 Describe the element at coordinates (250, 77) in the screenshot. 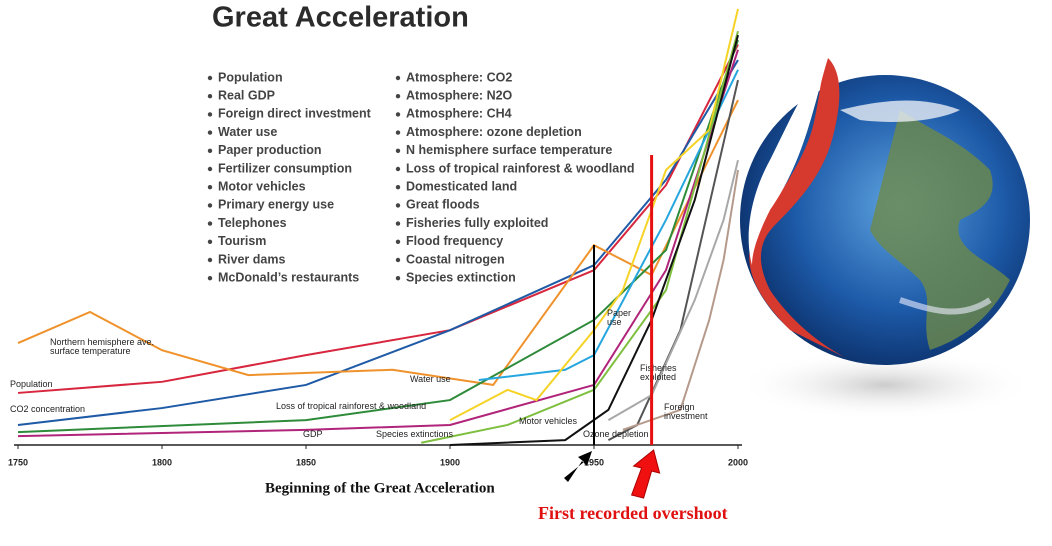

I see `note-item: Population` at that location.